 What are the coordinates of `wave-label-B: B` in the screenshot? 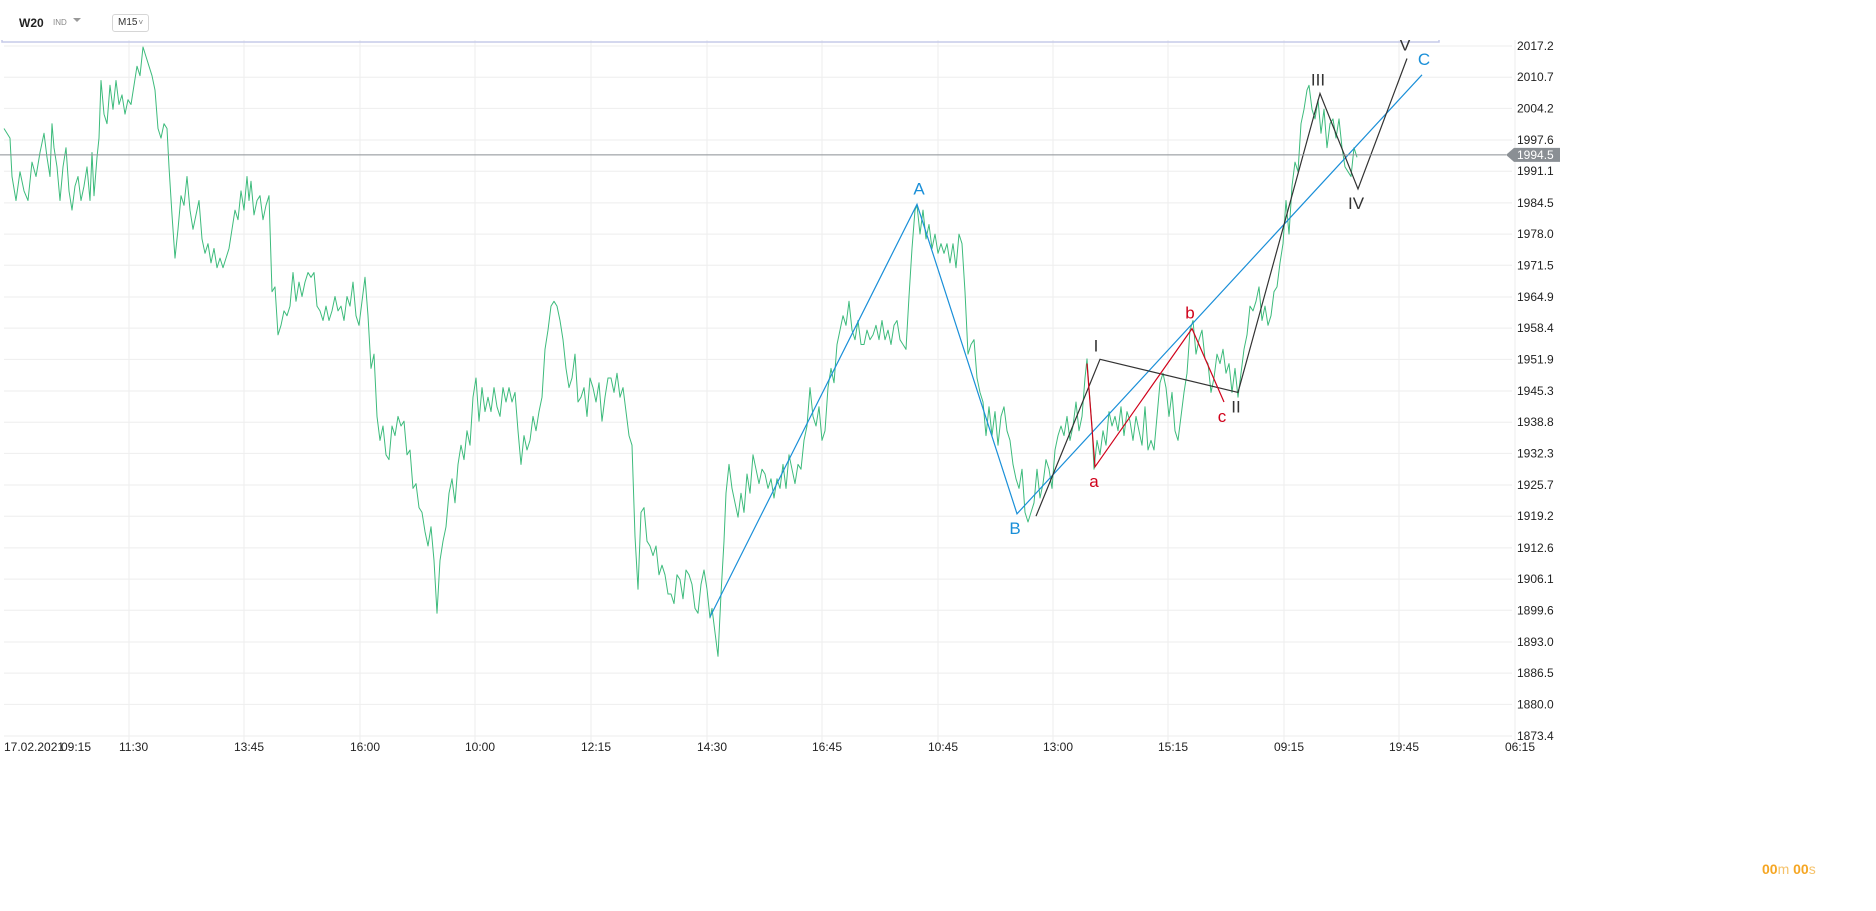 It's located at (1014, 528).